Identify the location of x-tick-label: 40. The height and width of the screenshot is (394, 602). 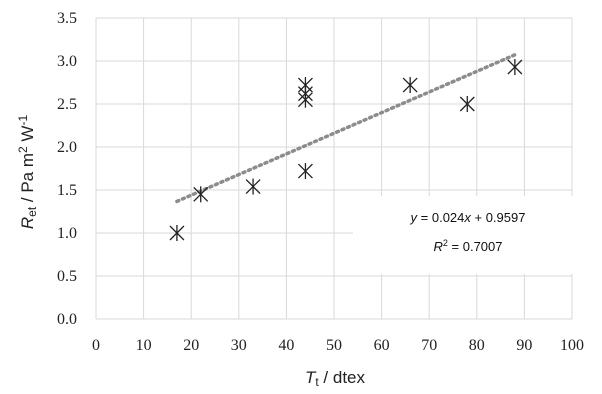
(286, 345).